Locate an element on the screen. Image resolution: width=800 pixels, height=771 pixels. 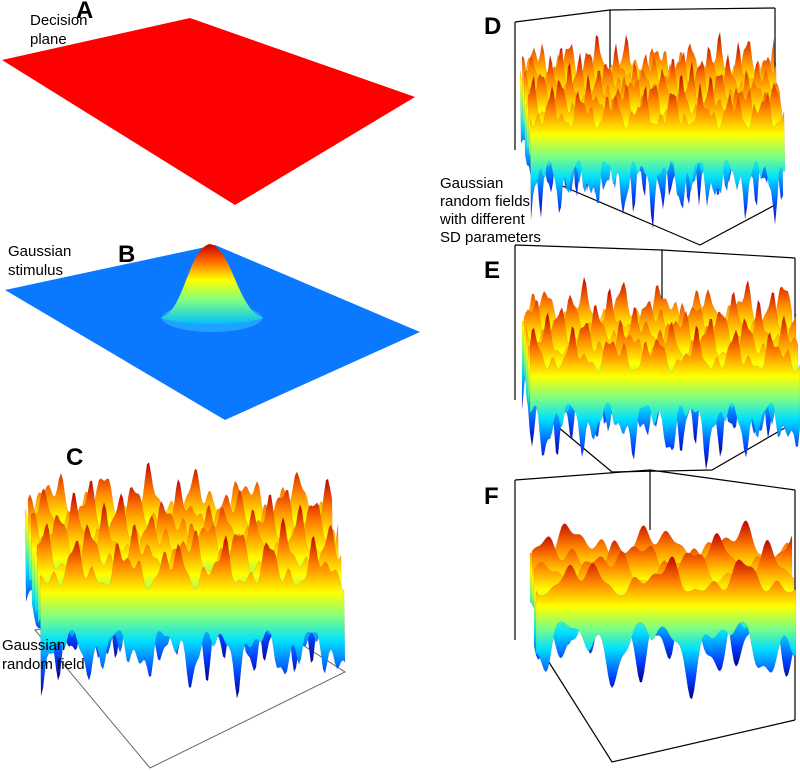
cube-frame is located at coordinates (655, 616).